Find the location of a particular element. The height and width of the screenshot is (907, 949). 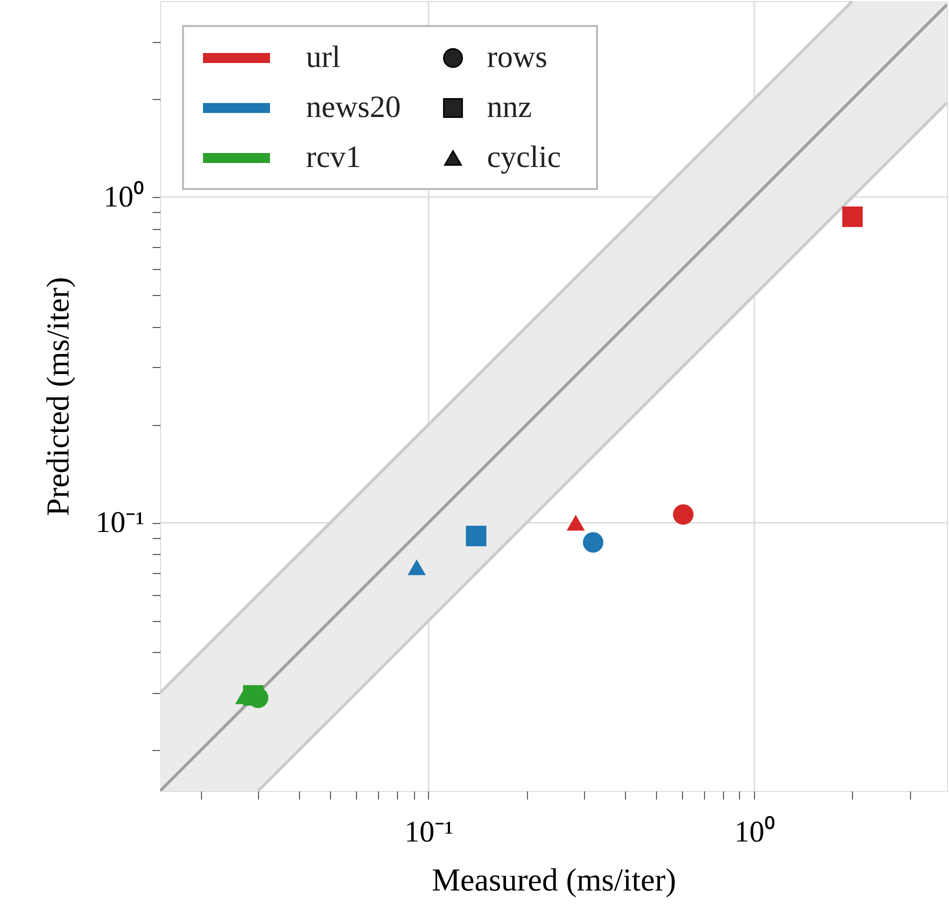

y-axis-title: Predicted (ms/iter) is located at coordinates (58, 396).